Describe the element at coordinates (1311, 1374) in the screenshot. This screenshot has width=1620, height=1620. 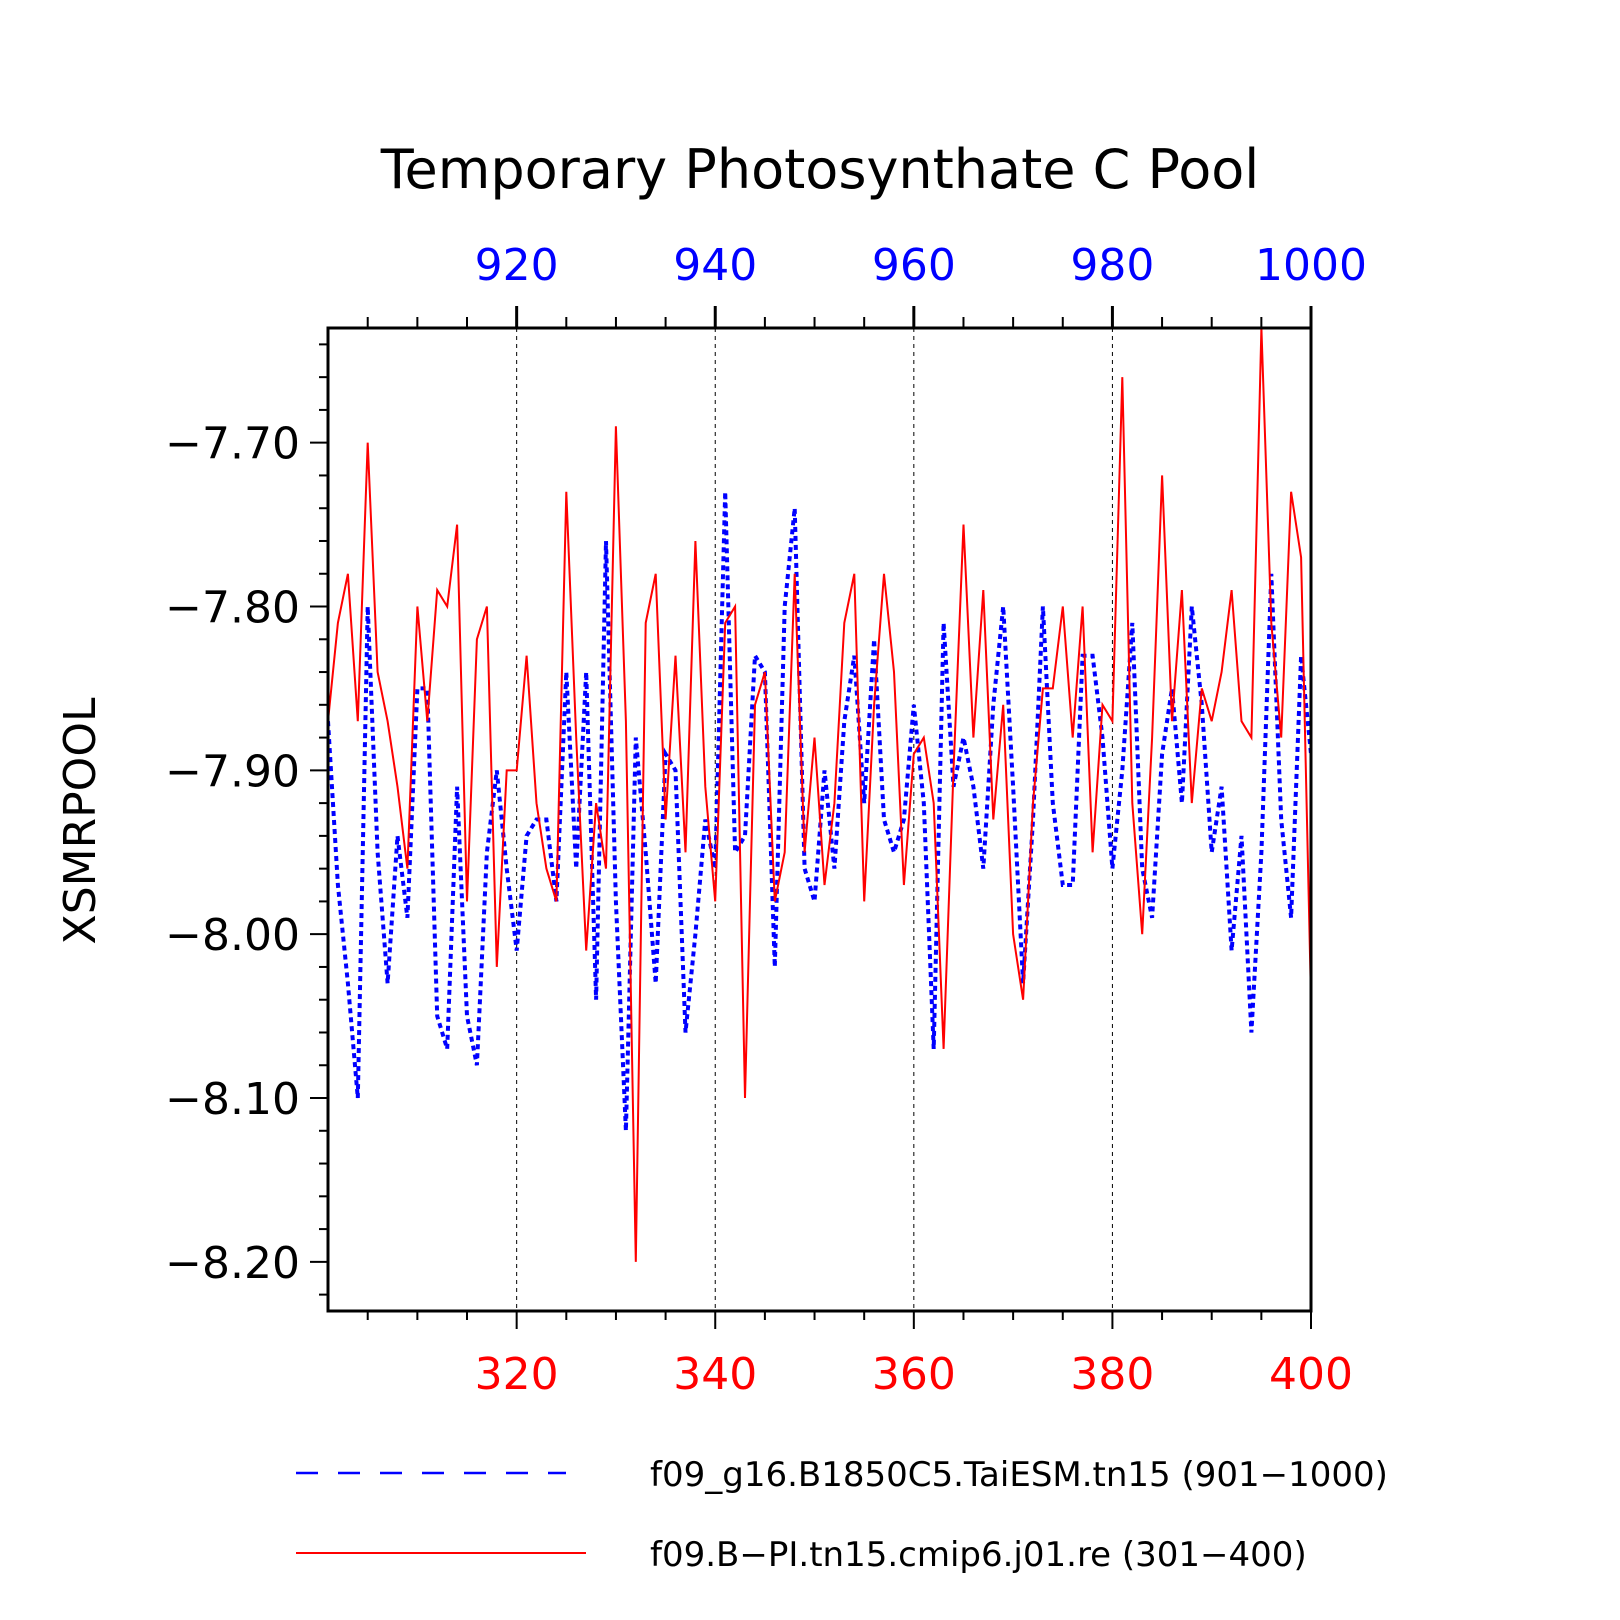
I see `x-bottom-tick-label: 400` at that location.